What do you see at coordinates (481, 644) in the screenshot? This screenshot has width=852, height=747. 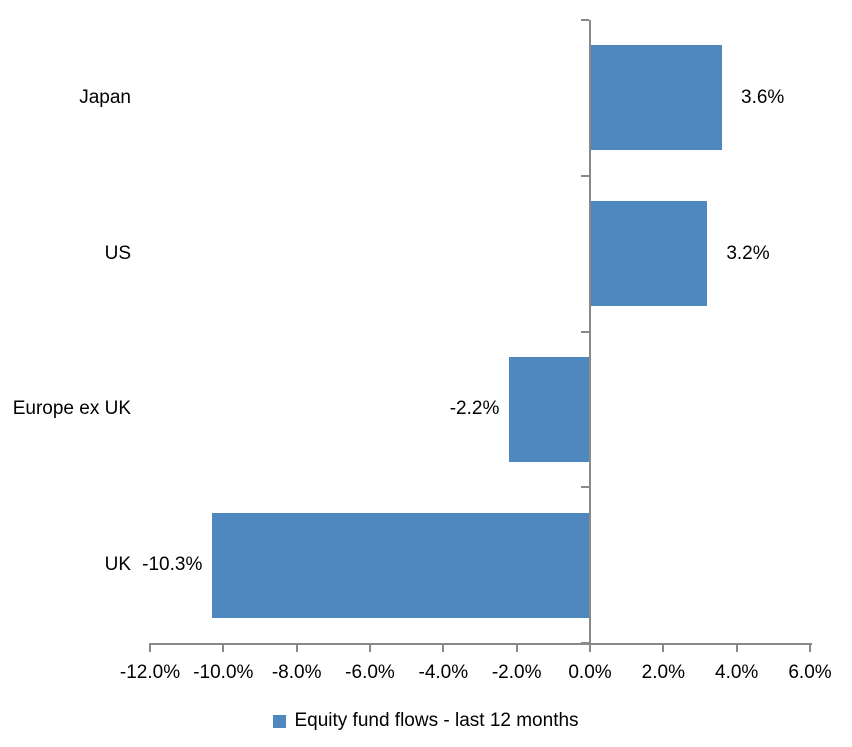 I see `x-axis-line` at bounding box center [481, 644].